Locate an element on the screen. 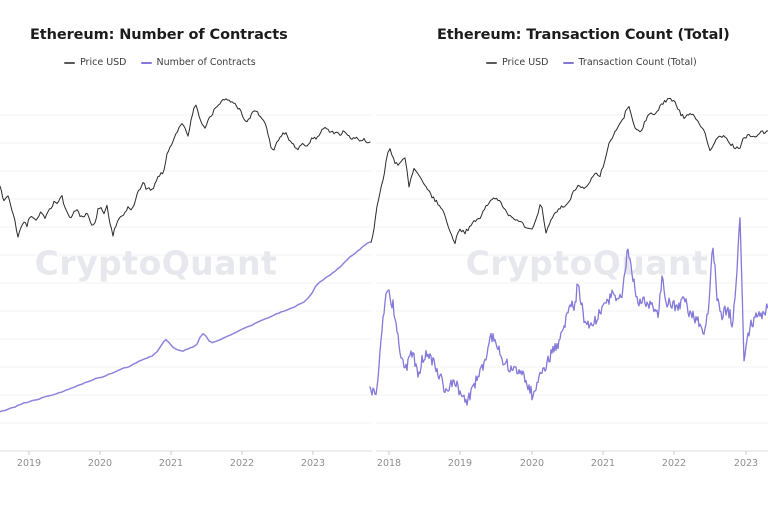 This screenshot has width=768, height=512. chart-legend-transactions: Price USD Transaction Count (Total) is located at coordinates (591, 62).